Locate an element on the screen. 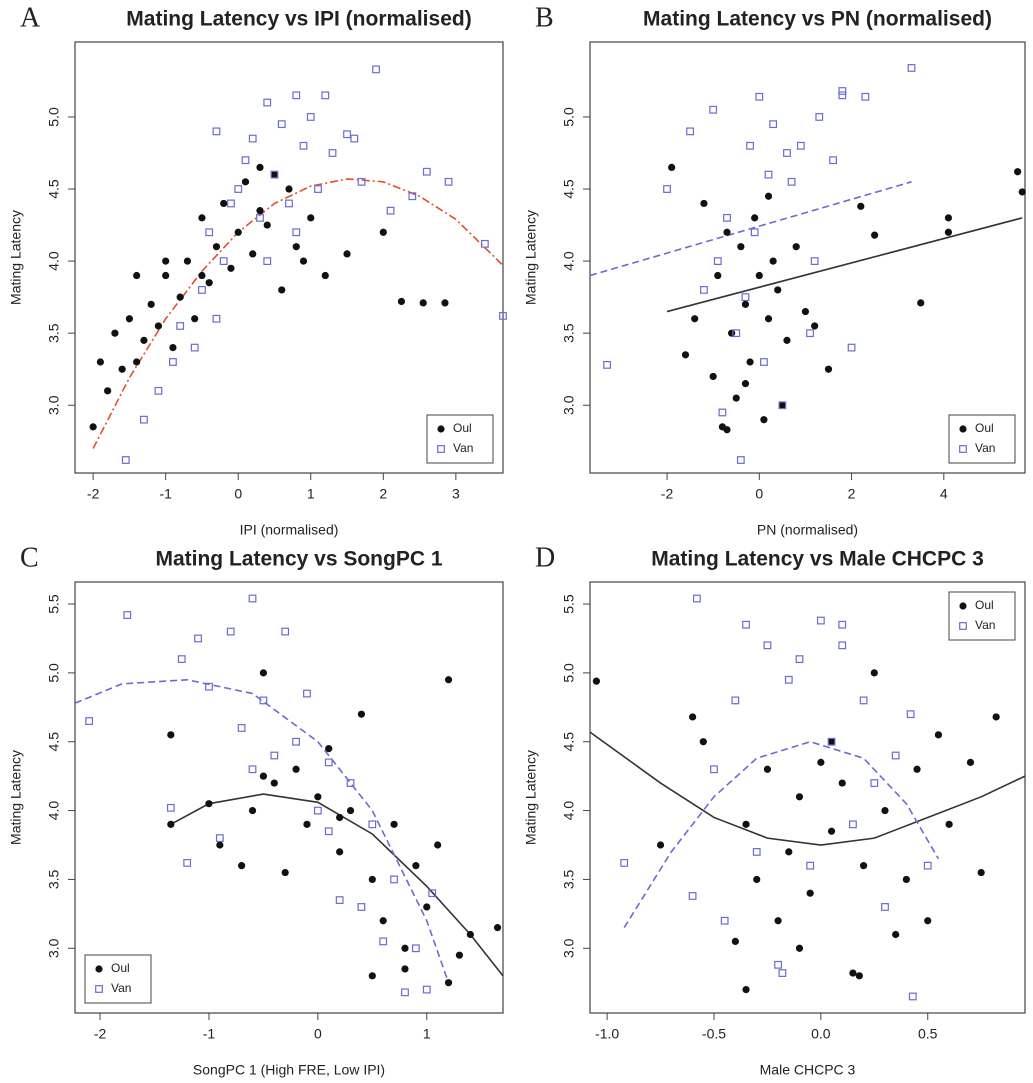  y-axis-label: Mating Latency is located at coordinates (531, 257).